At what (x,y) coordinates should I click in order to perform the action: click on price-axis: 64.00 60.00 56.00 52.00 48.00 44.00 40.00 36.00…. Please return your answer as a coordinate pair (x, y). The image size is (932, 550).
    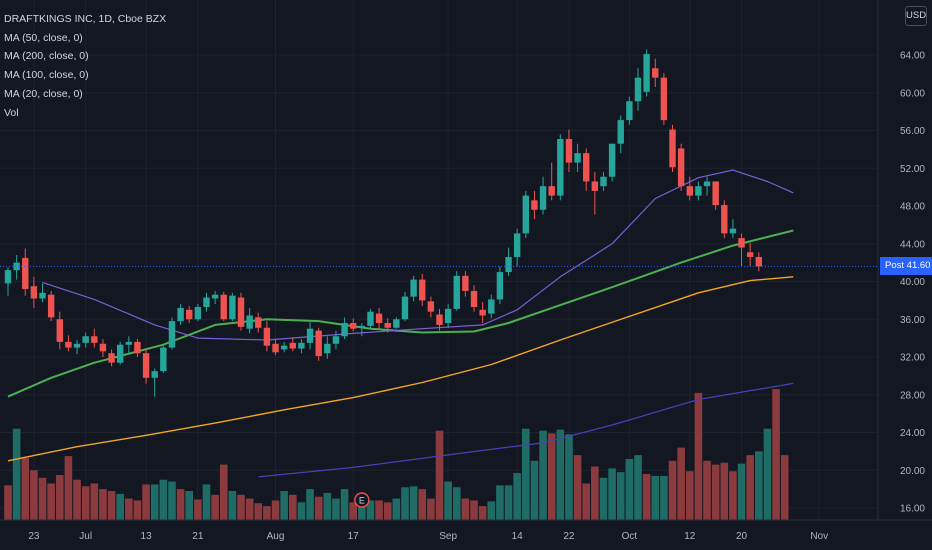
    Looking at the image, I should click on (901, 260).